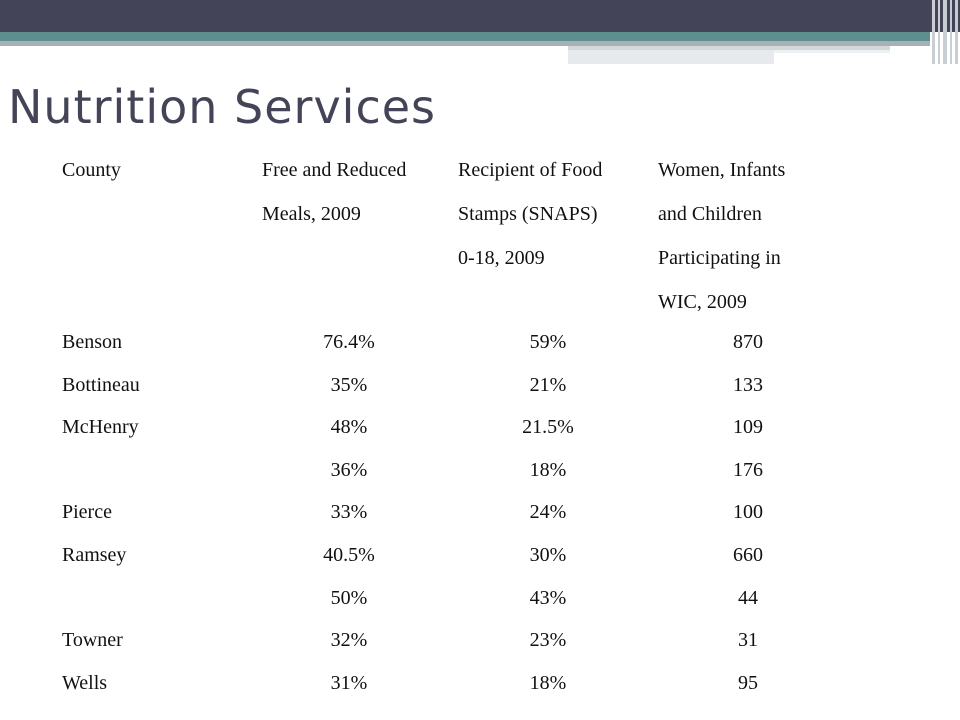  What do you see at coordinates (480, 427) in the screenshot?
I see `table-row: McHenry 48% 21.5% 109` at bounding box center [480, 427].